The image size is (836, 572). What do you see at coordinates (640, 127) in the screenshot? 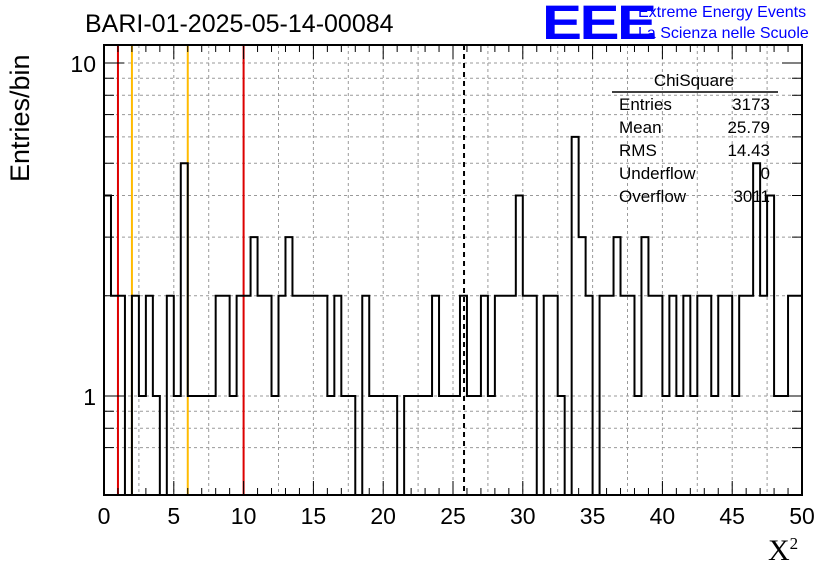
I see `stats-row-label: Mean` at bounding box center [640, 127].